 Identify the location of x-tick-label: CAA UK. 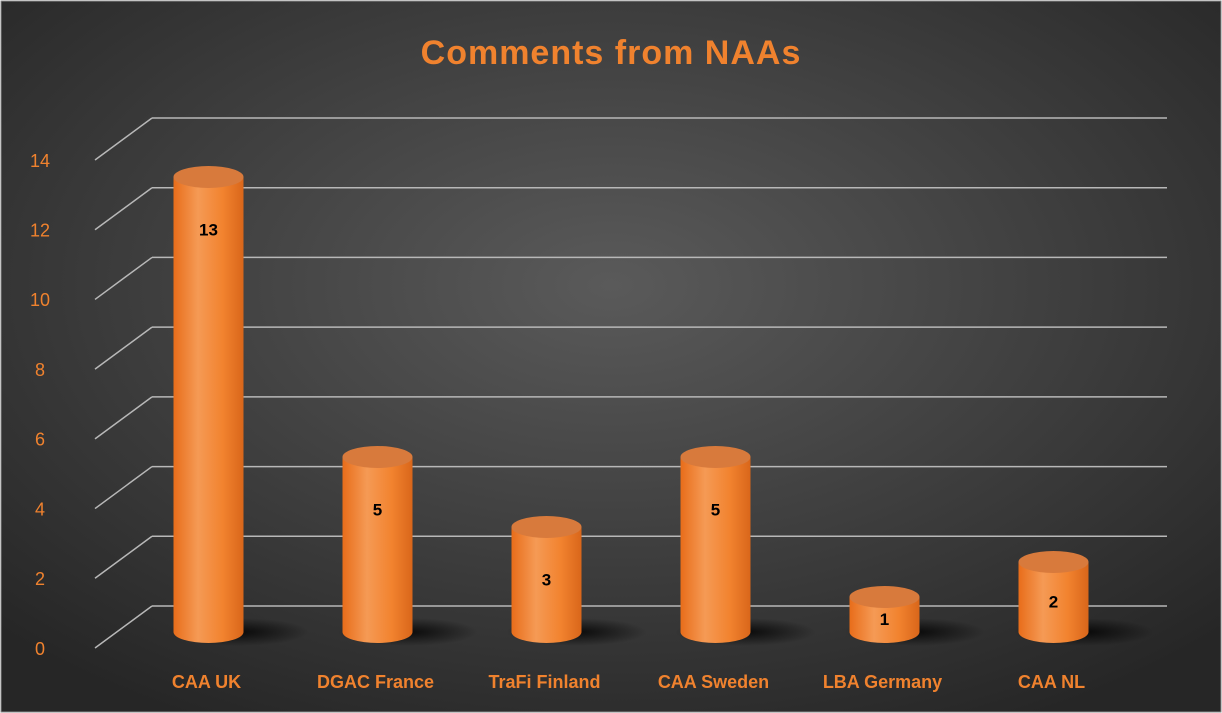
(206, 682).